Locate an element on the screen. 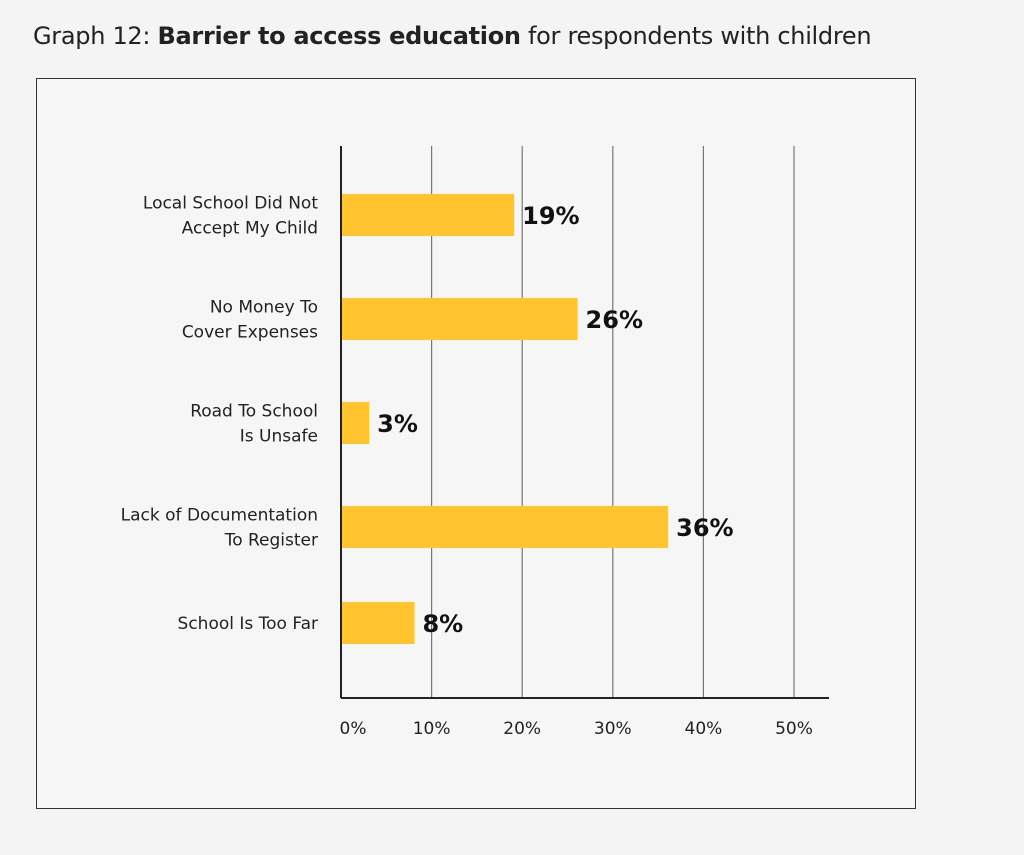  bar-value-label: 36% is located at coordinates (704, 528).